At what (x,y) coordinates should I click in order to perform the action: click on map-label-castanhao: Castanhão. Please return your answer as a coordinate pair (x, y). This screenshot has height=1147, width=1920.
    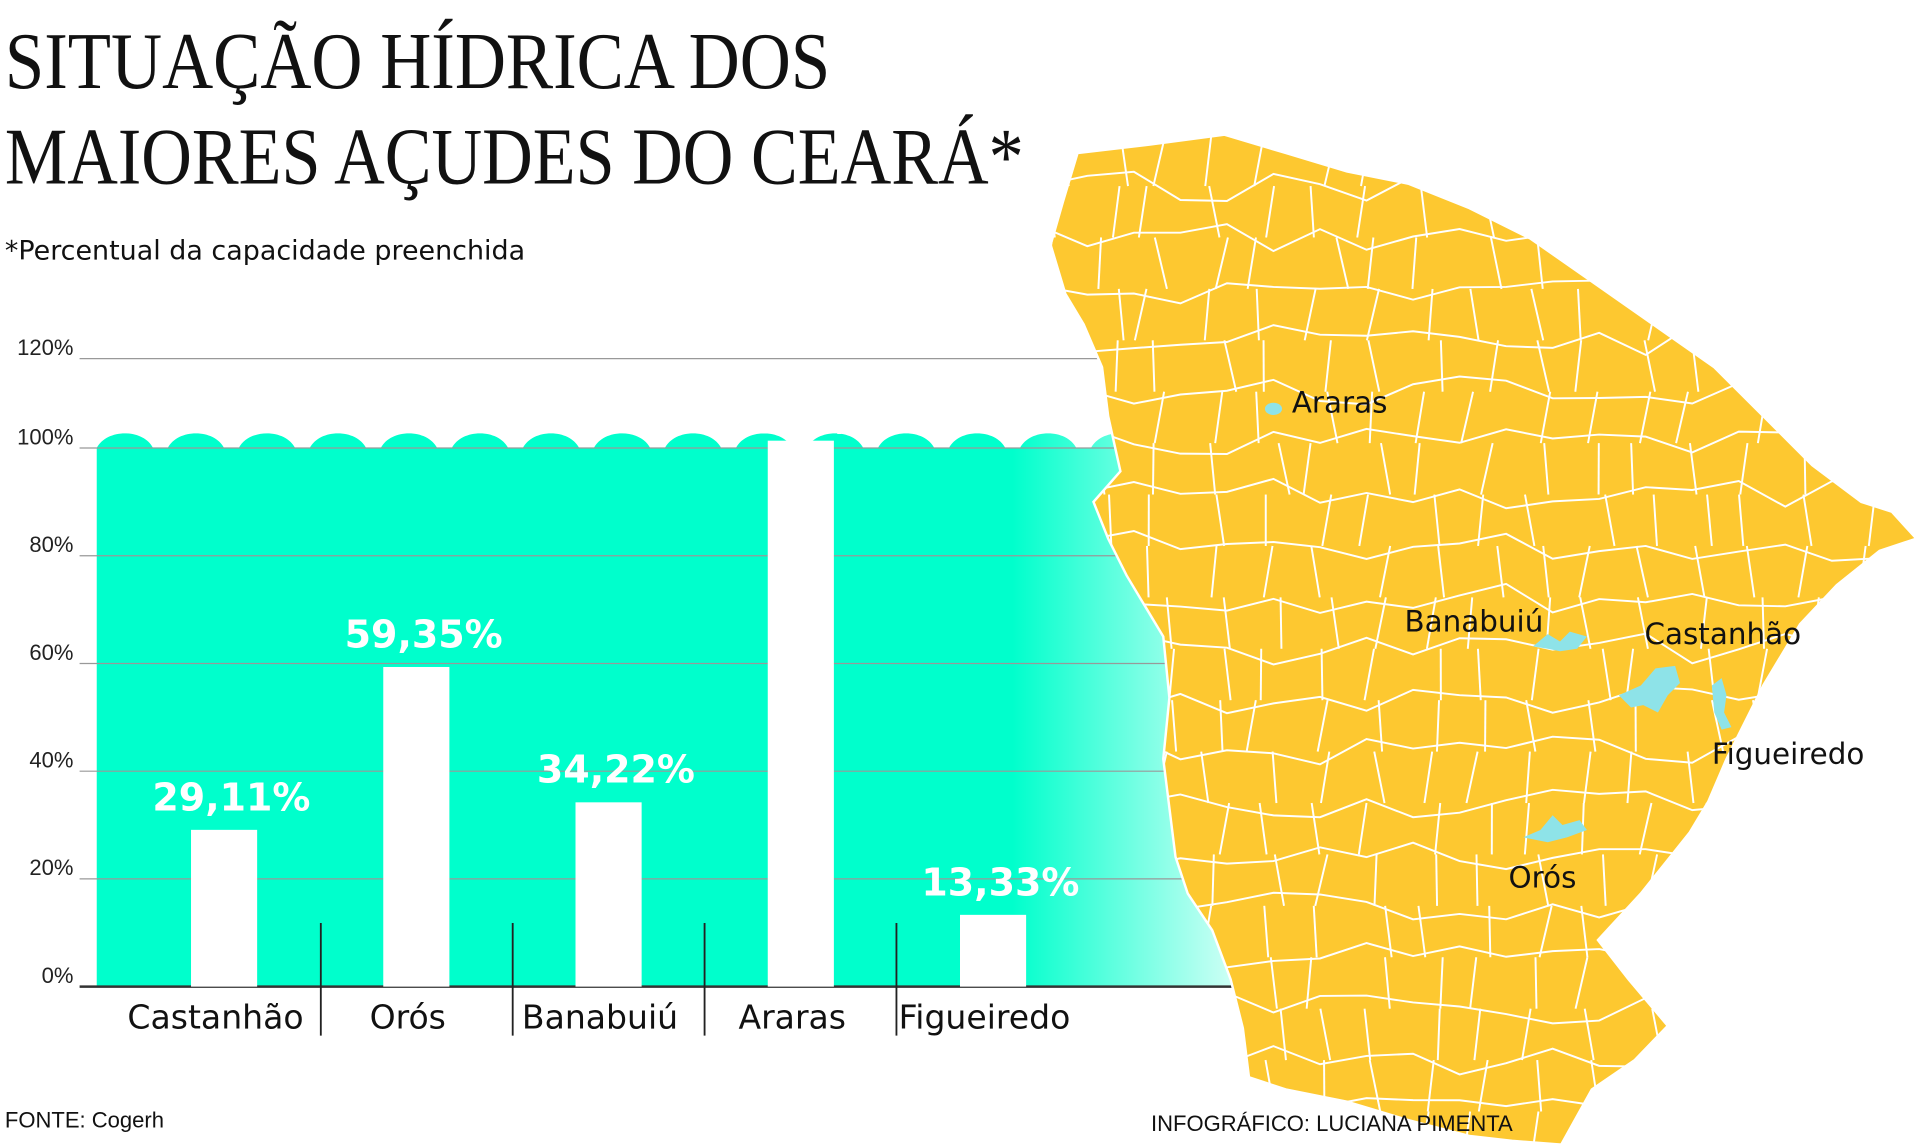
    Looking at the image, I should click on (1722, 634).